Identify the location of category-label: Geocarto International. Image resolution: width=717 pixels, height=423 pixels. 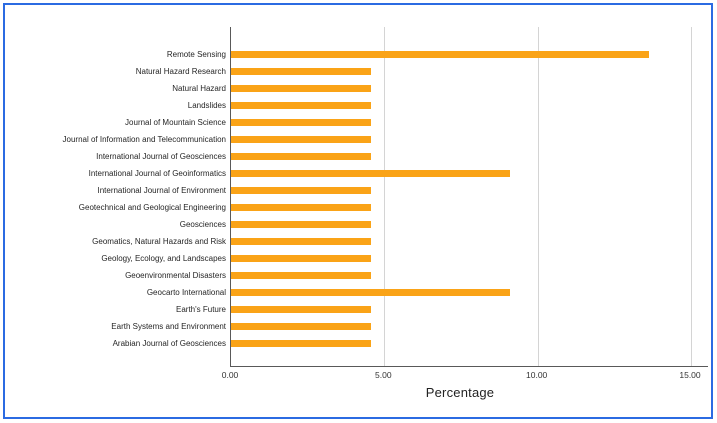
(186, 292).